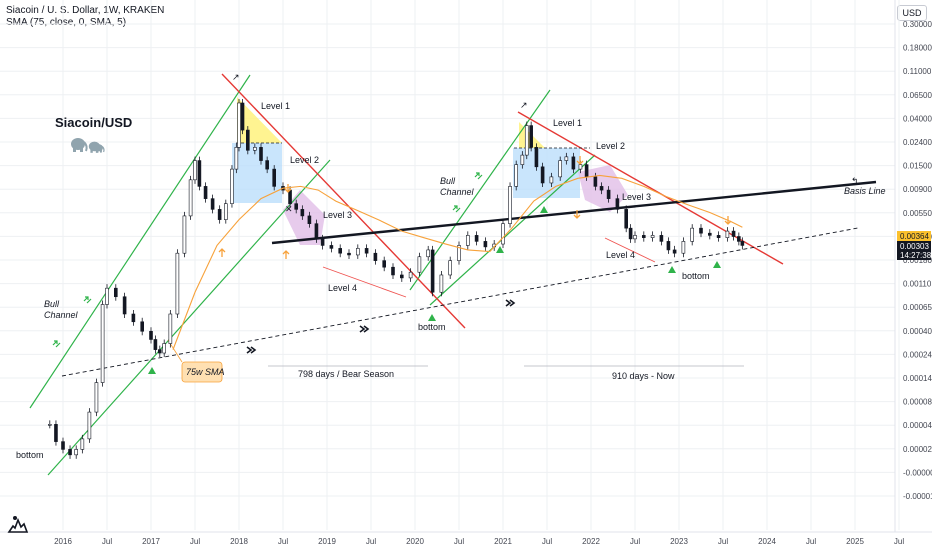 This screenshot has height=550, width=932. I want to click on y-tick-label: 0.18000, so click(917, 48).